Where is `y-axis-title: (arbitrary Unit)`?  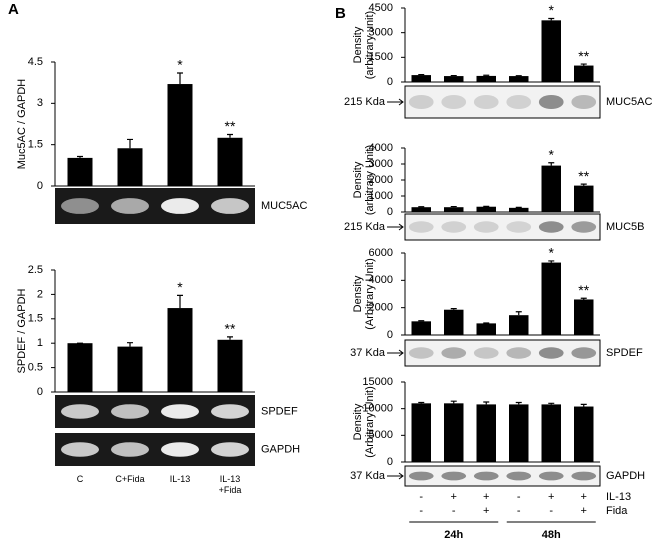 y-axis-title: (arbitrary Unit) is located at coordinates (370, 180).